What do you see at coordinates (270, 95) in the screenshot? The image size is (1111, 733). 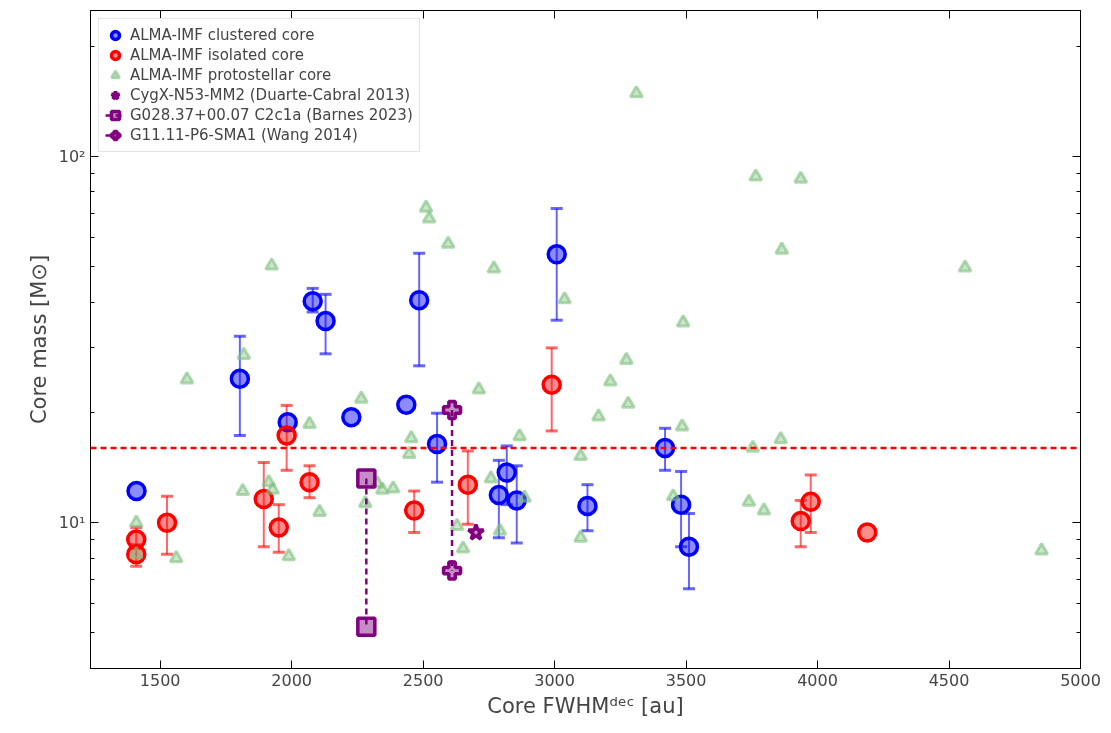 I see `legend-label: CygX-N53-MM2 (Duarte-Cabral 2013)` at bounding box center [270, 95].